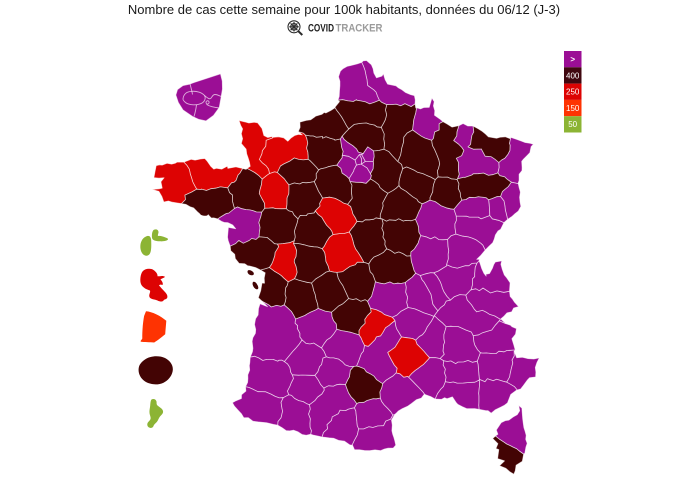 Image resolution: width=674 pixels, height=502 pixels. I want to click on svg-text: 150, so click(573, 108).